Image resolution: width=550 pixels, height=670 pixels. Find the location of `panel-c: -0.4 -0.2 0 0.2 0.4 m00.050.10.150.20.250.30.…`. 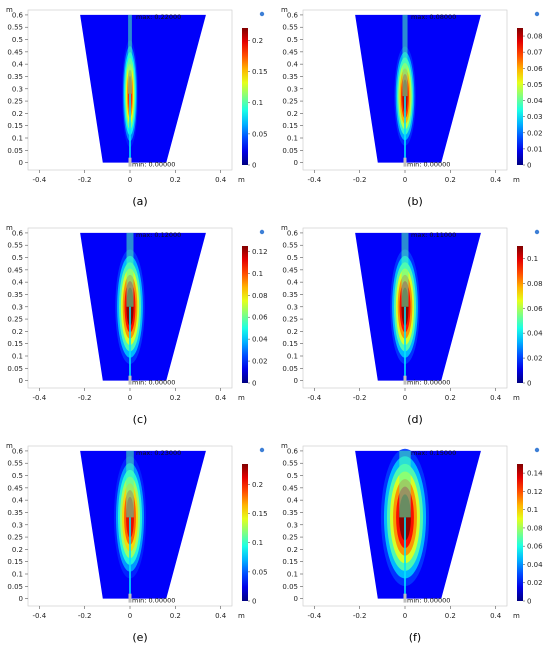

panel-c: -0.4 -0.2 0 0.2 0.4 m00.050.10.150.20.250.30.… is located at coordinates (137, 325).